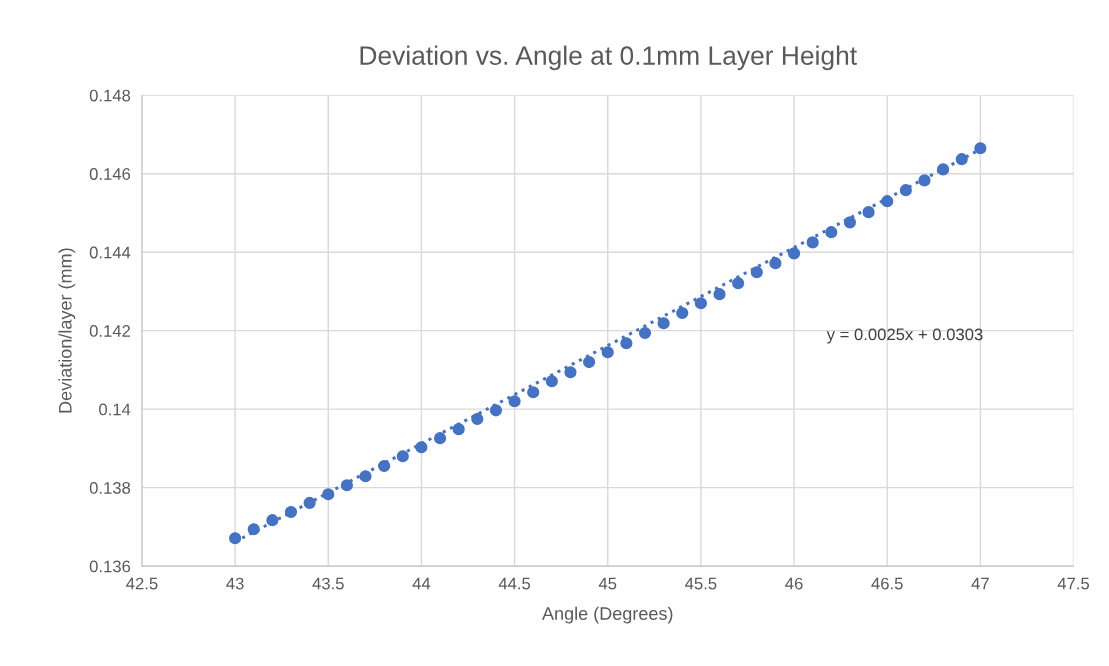  Describe the element at coordinates (110, 95) in the screenshot. I see `y-tick-label: 0.148` at that location.